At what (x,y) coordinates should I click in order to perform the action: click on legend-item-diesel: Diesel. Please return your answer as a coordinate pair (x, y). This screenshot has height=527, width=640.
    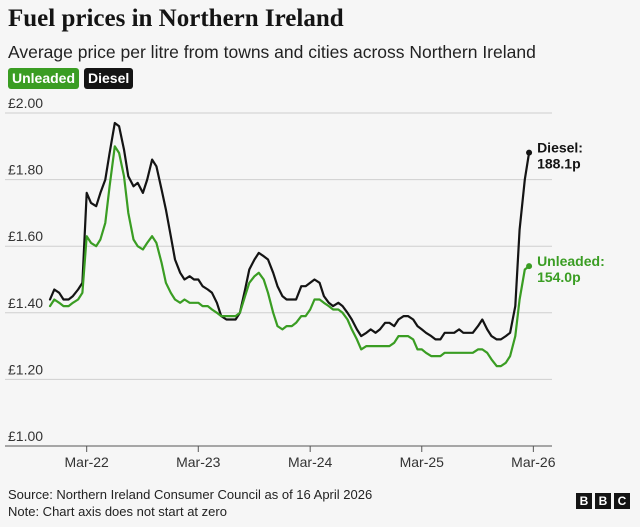
    Looking at the image, I should click on (109, 78).